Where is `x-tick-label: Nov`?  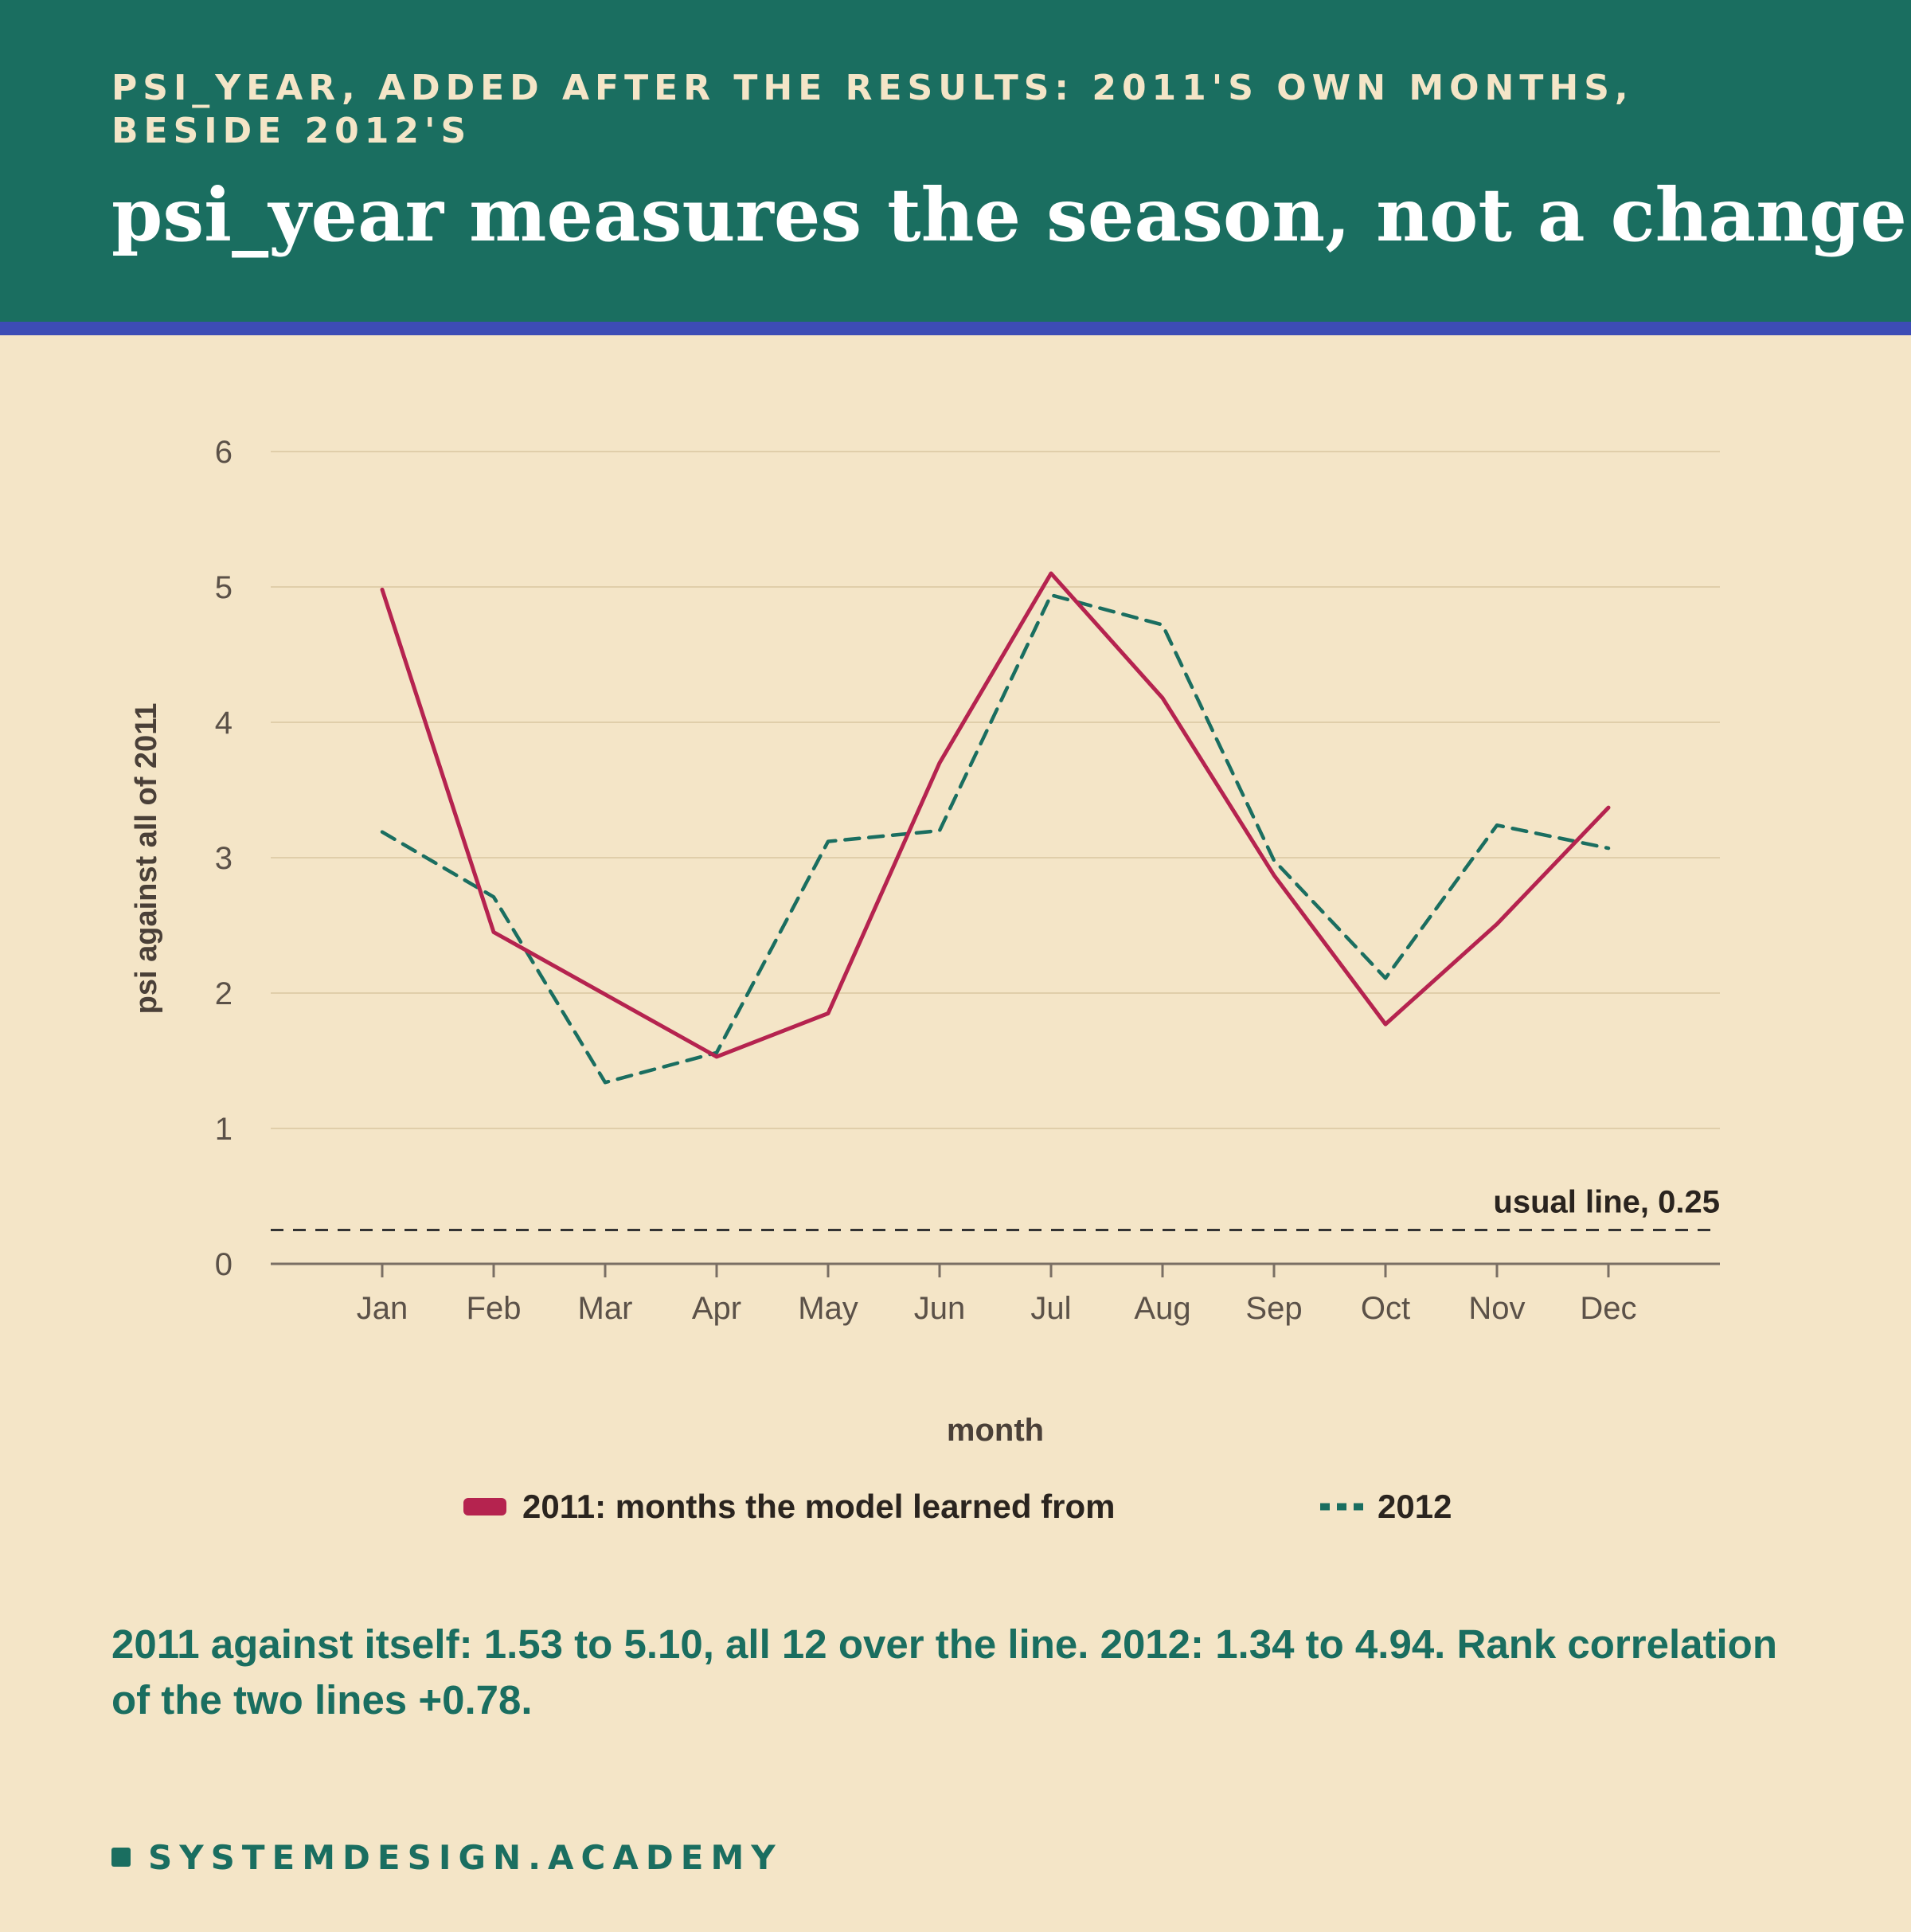 x-tick-label: Nov is located at coordinates (1496, 1308).